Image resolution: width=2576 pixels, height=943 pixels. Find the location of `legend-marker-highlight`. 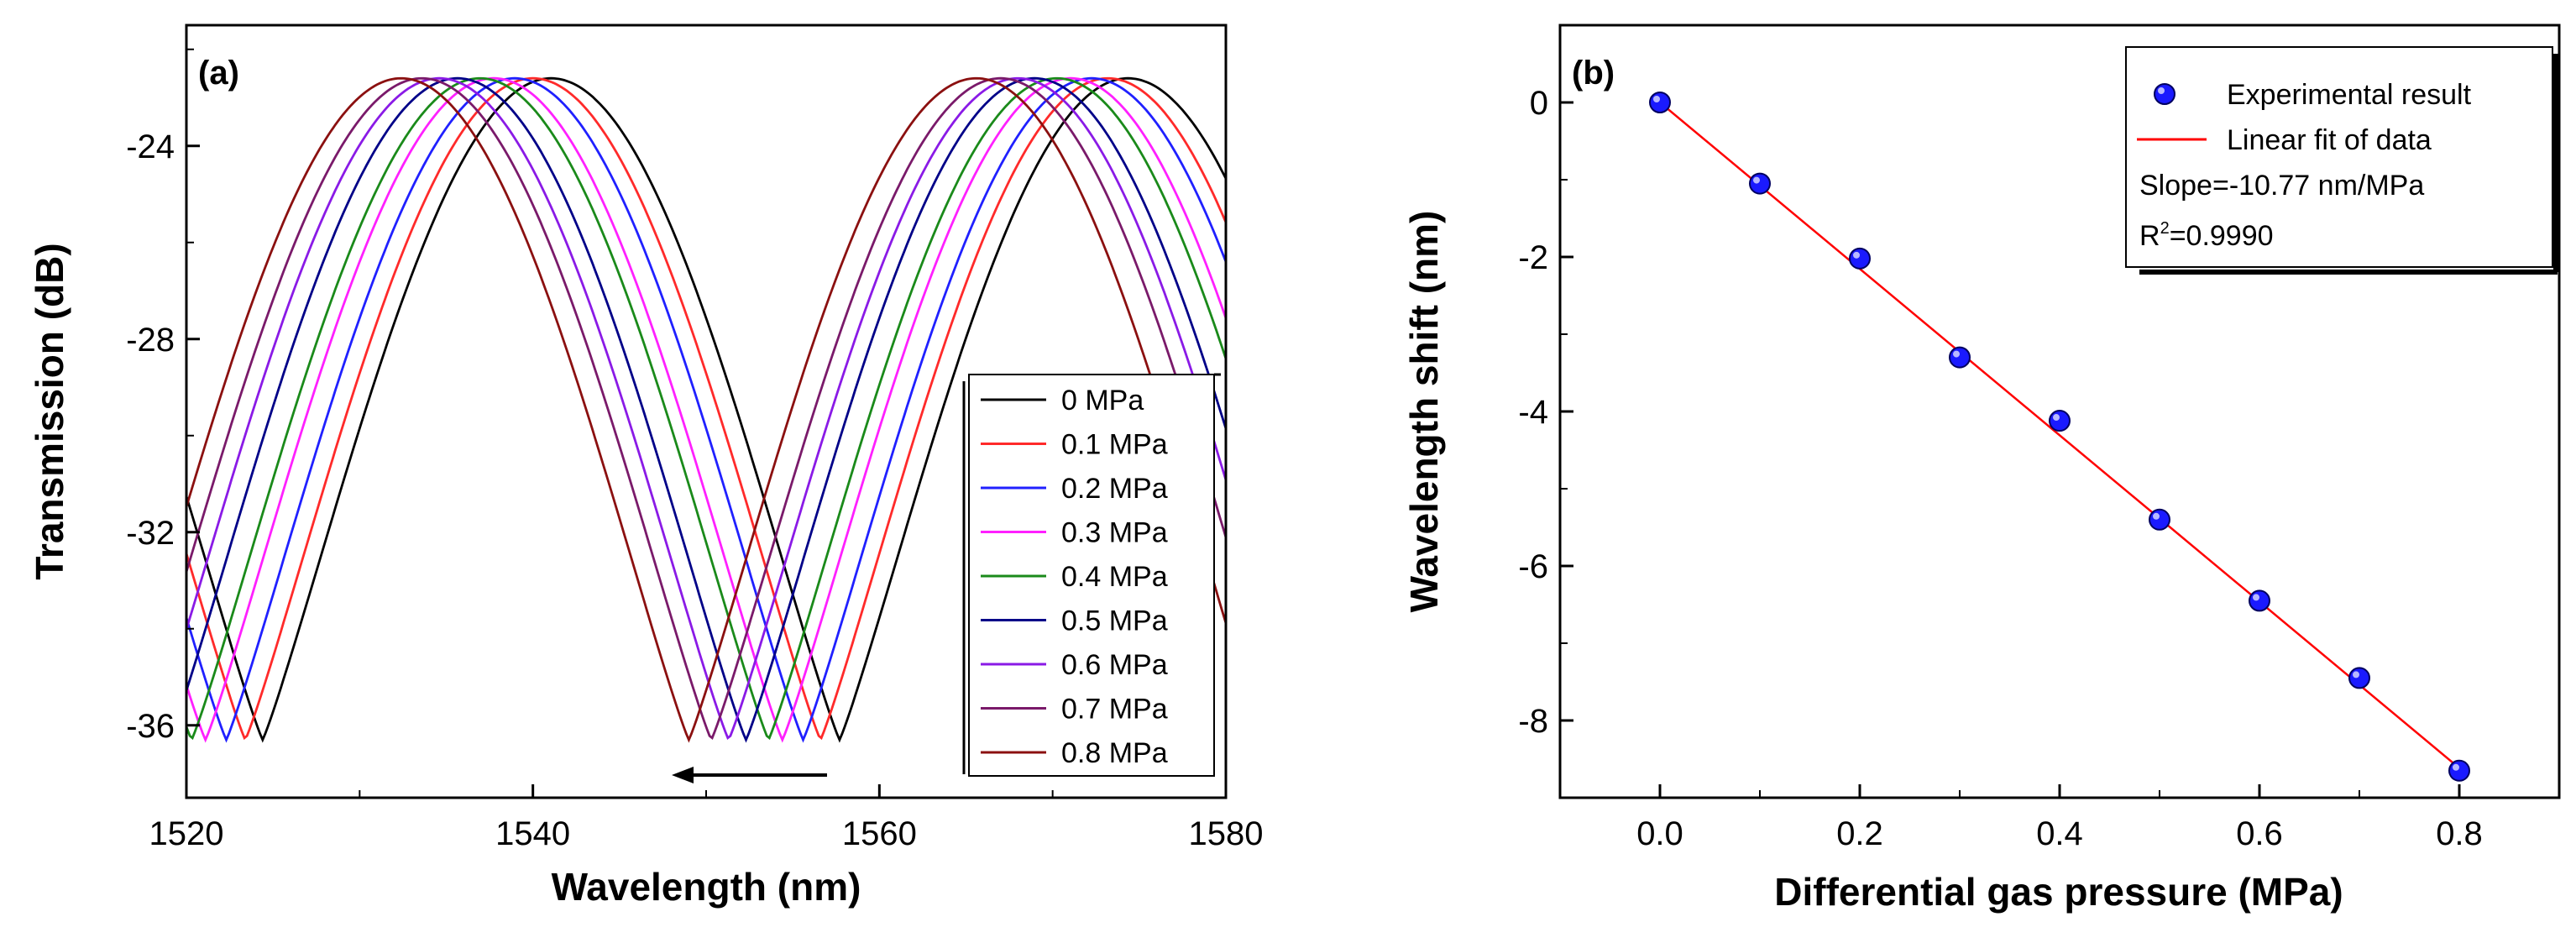

legend-marker-highlight is located at coordinates (2162, 90).